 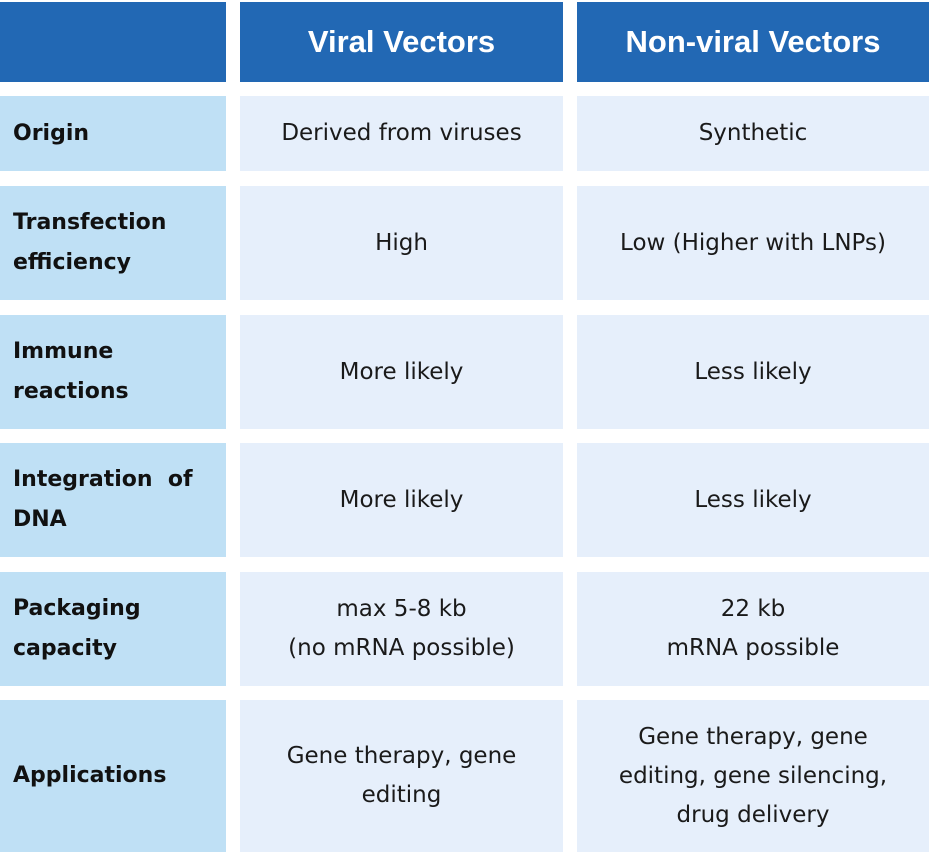 I want to click on cell-viral-origin: Derived from viruses, so click(x=401, y=133).